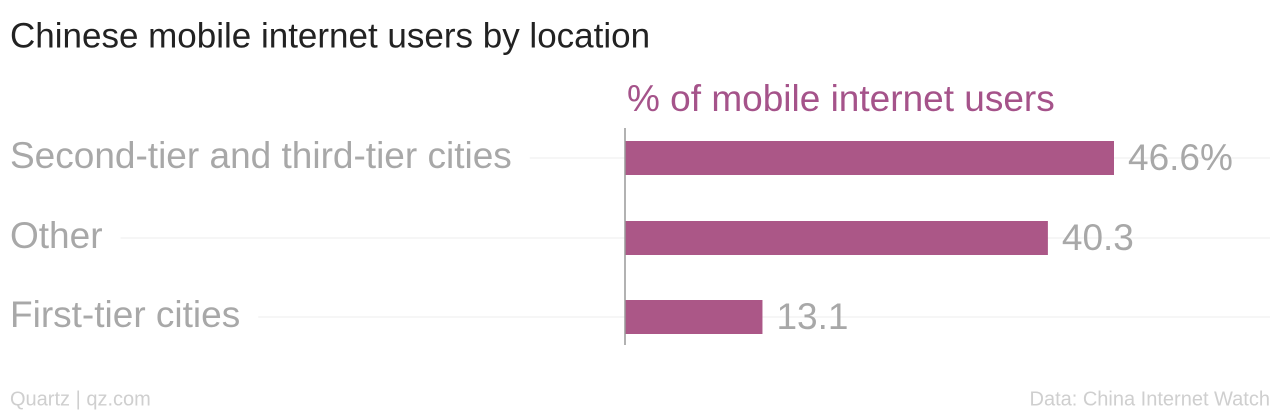 This screenshot has width=1279, height=413. Describe the element at coordinates (841, 98) in the screenshot. I see `axis-label: % of mobile internet users` at that location.